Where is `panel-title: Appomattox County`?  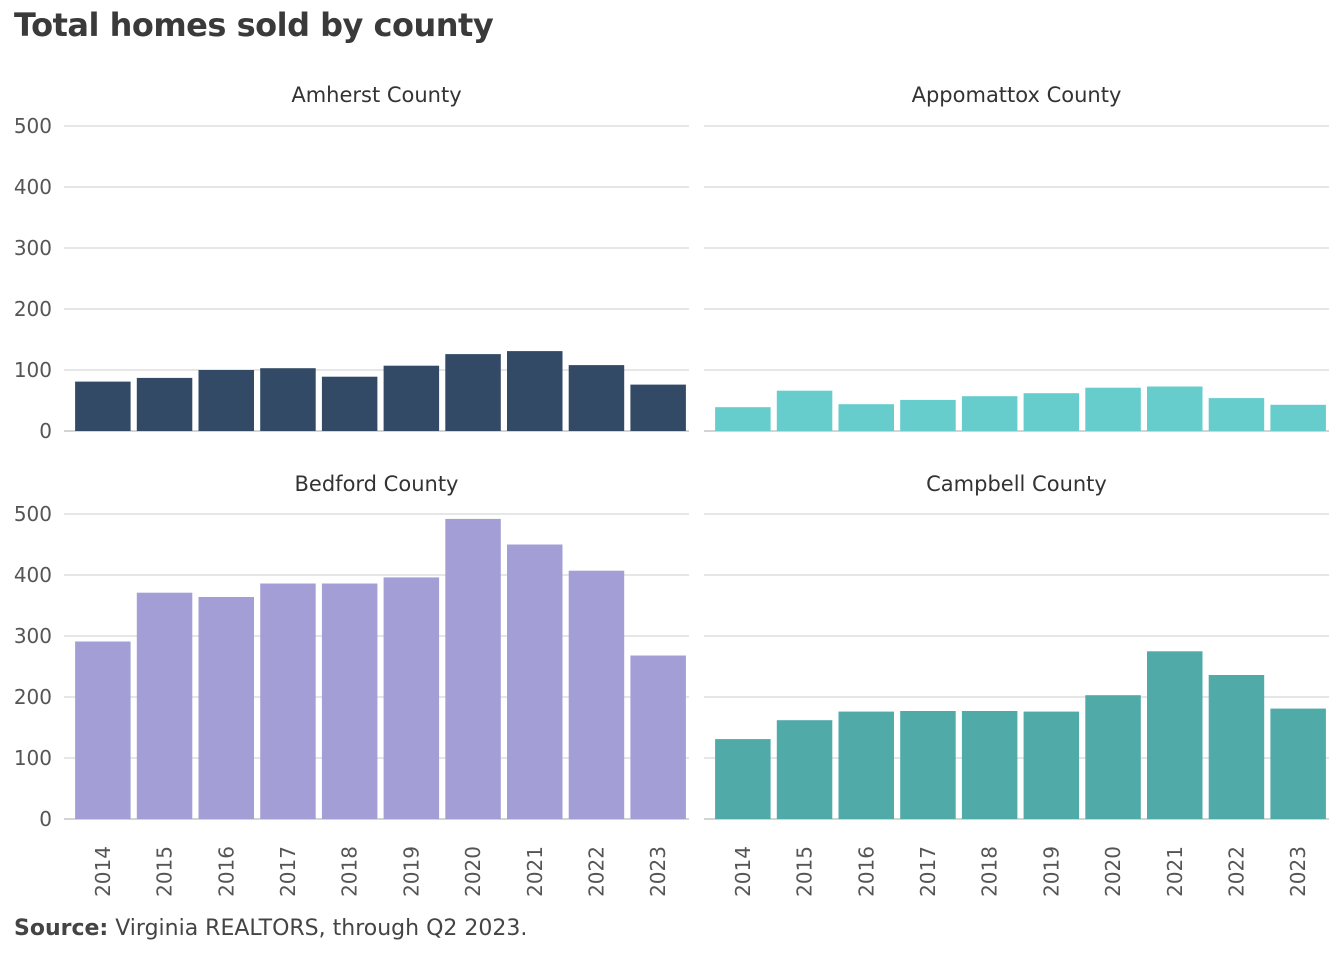
panel-title: Appomattox County is located at coordinates (1017, 95).